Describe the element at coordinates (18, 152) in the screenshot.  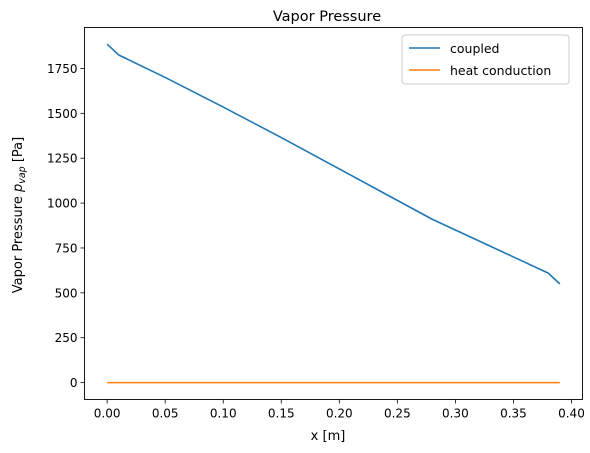
I see `y-axis-label-suffix: [Pa]` at that location.